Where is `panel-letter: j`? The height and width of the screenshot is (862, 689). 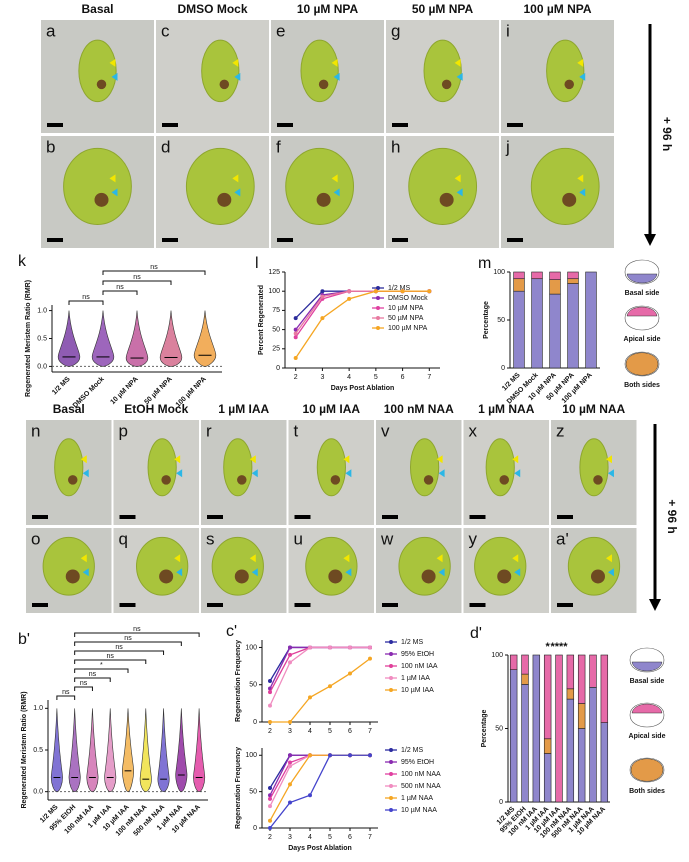
panel-letter: j is located at coordinates (507, 146).